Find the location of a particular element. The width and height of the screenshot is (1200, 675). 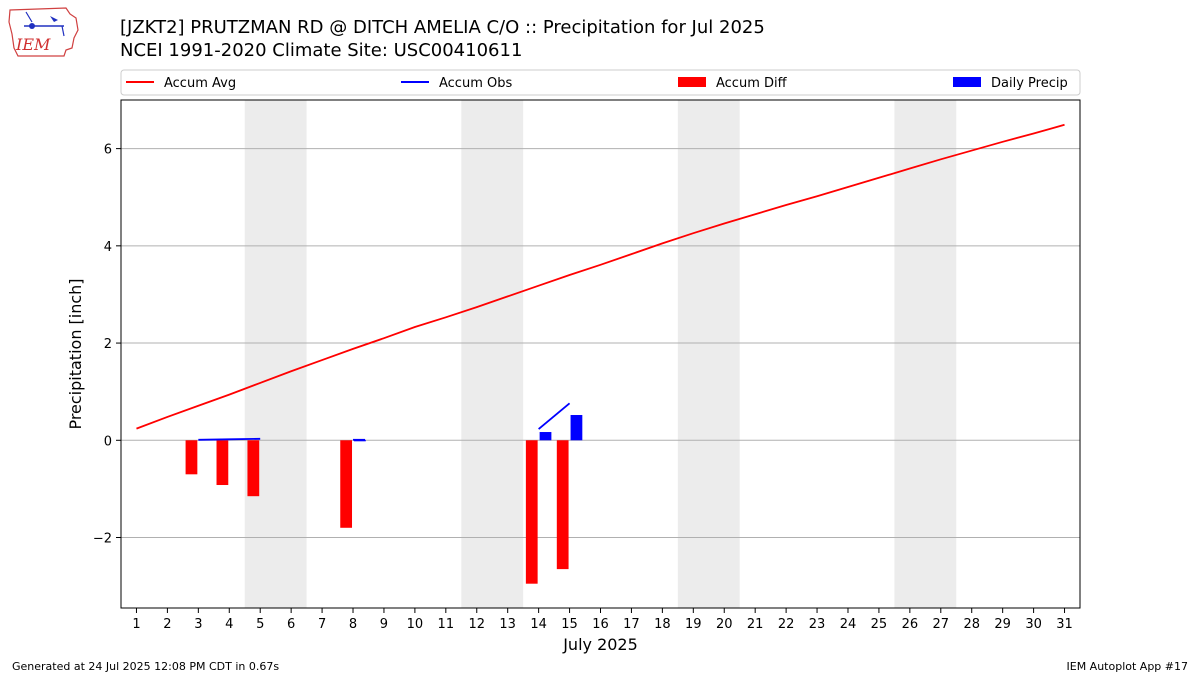

x-tick-label: 7 is located at coordinates (322, 624).